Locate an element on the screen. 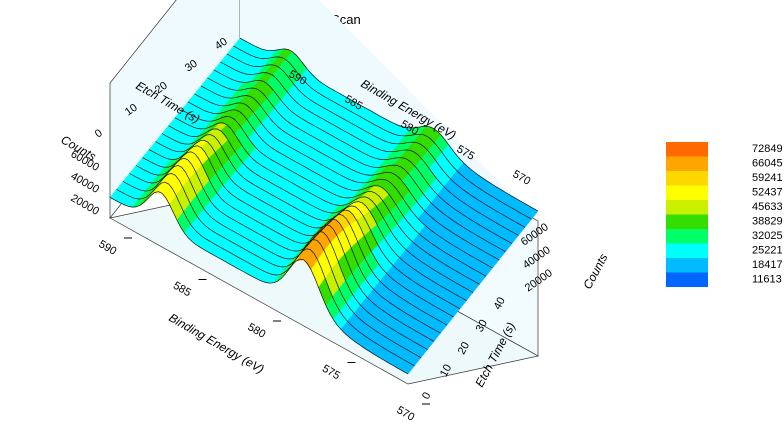 This screenshot has width=784, height=429. legend-label: 18417 is located at coordinates (767, 265).